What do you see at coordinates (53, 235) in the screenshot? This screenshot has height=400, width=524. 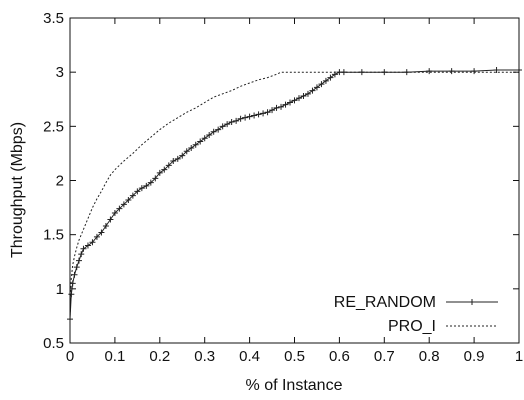 I see `y-tick-label: 1.5` at bounding box center [53, 235].